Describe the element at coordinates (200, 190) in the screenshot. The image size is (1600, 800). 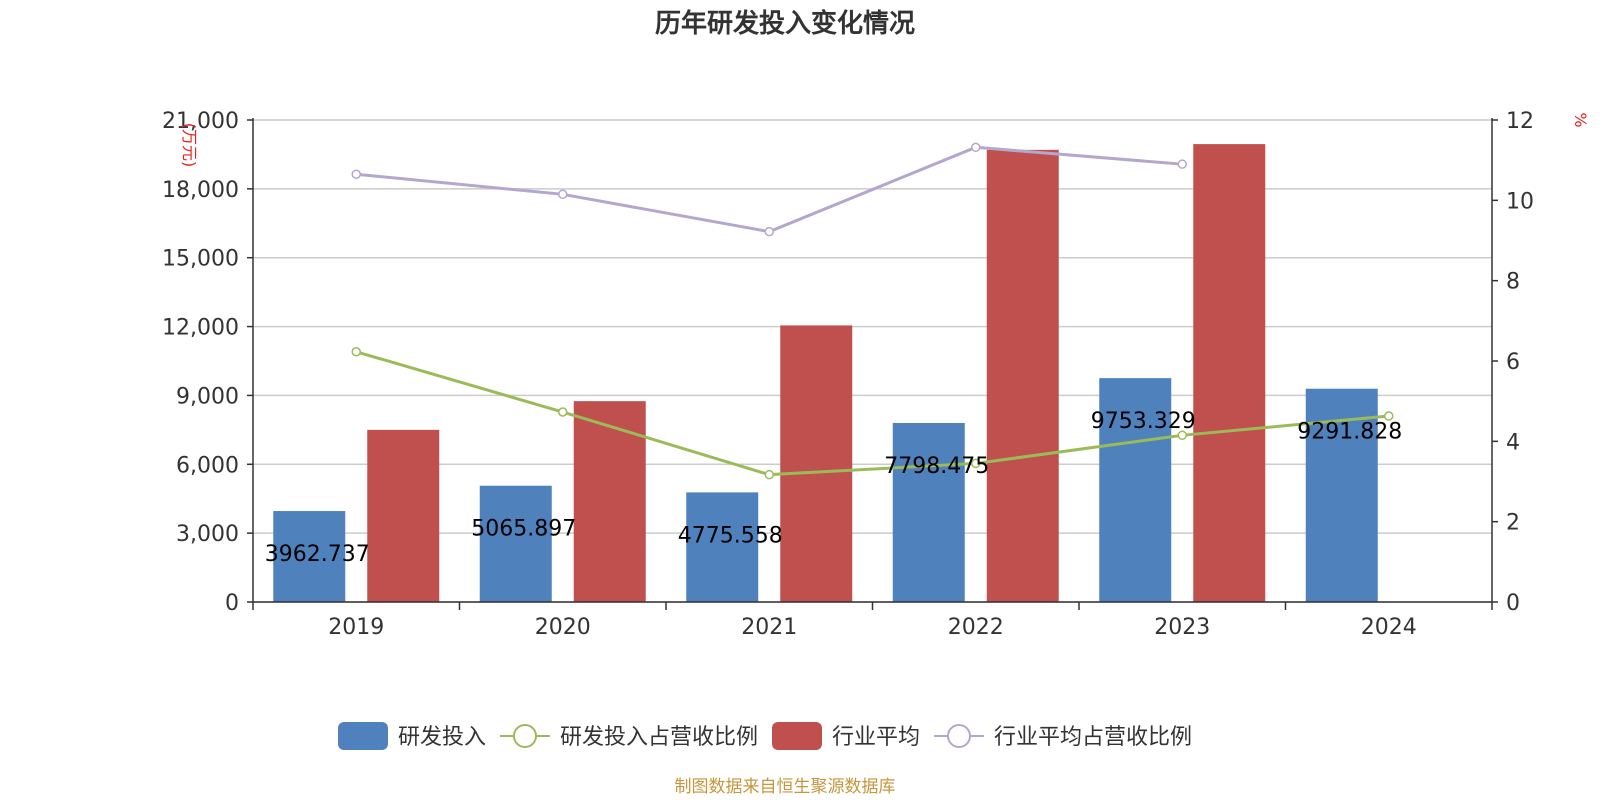
I see `left-tick-label: 18,000` at that location.